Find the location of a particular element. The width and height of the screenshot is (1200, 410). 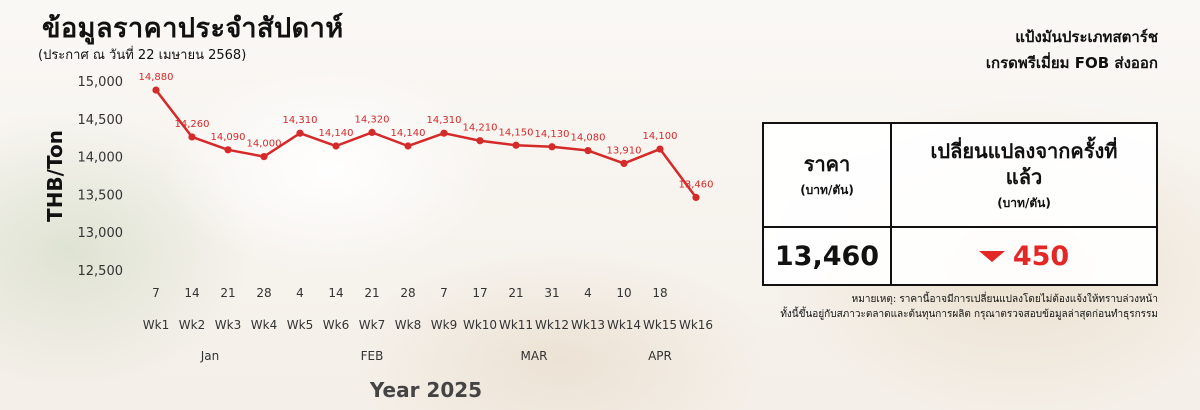

x-day-label: 17 is located at coordinates (479, 293).